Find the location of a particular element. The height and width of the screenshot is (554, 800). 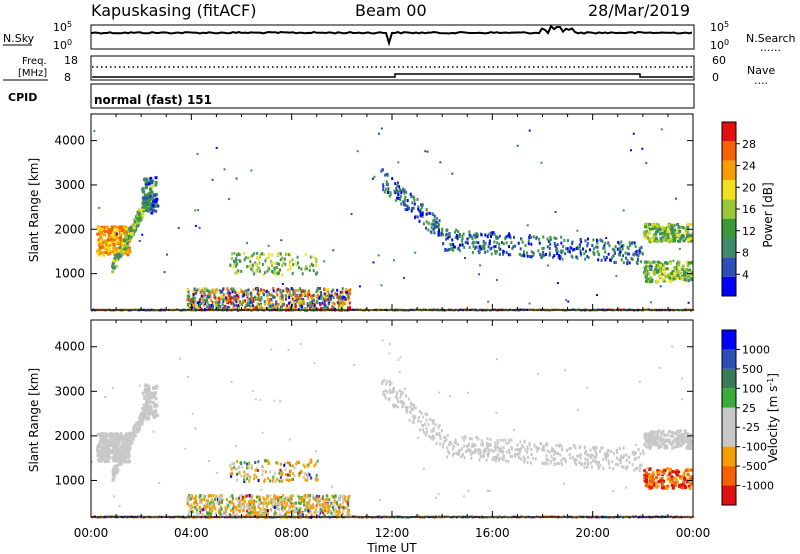

power-colorbar-segment is located at coordinates (729, 248).